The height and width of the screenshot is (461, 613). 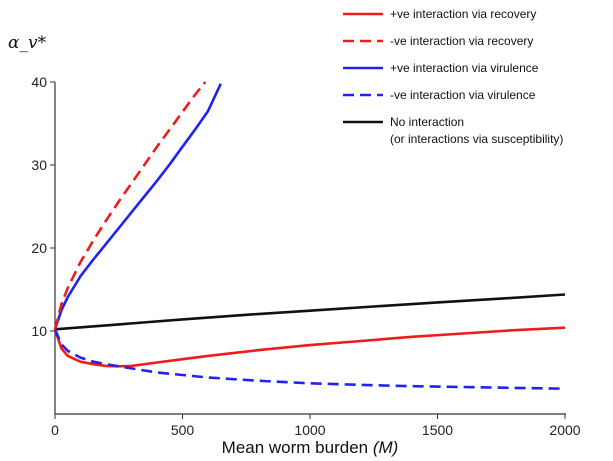 What do you see at coordinates (39, 82) in the screenshot?
I see `y-tick-label: 40` at bounding box center [39, 82].